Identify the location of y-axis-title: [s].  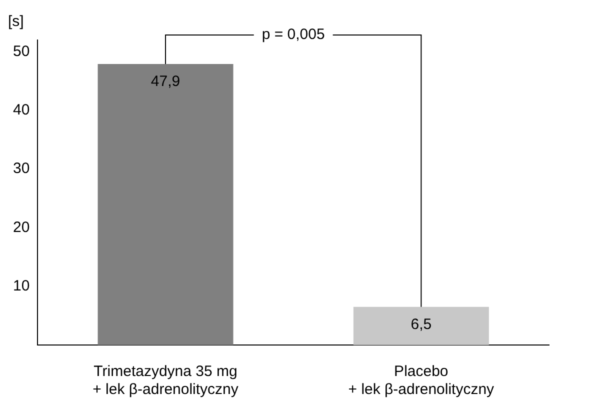
(16, 21).